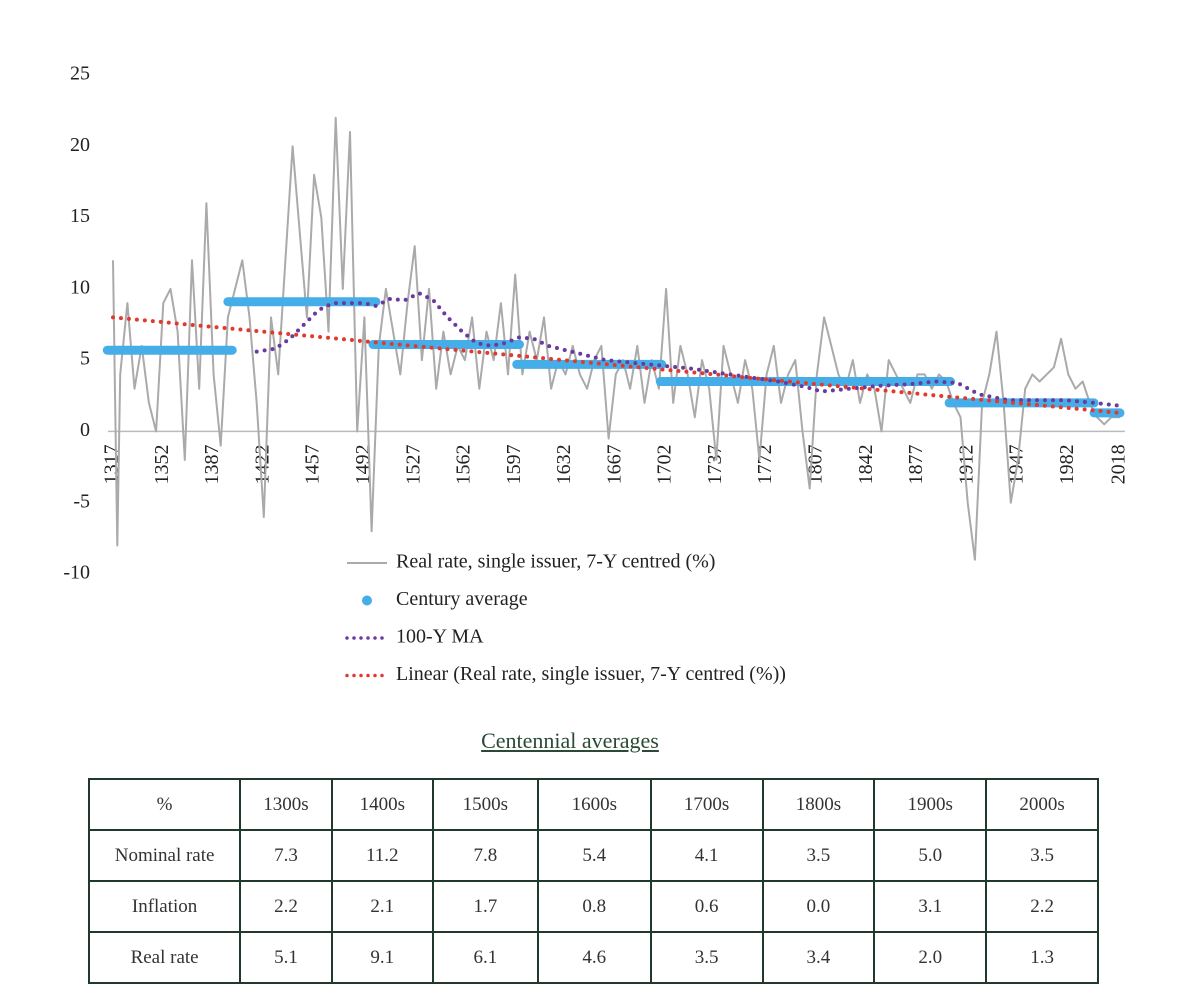 This screenshot has height=1008, width=1200. What do you see at coordinates (866, 464) in the screenshot?
I see `x-tick-label: 1842` at bounding box center [866, 464].